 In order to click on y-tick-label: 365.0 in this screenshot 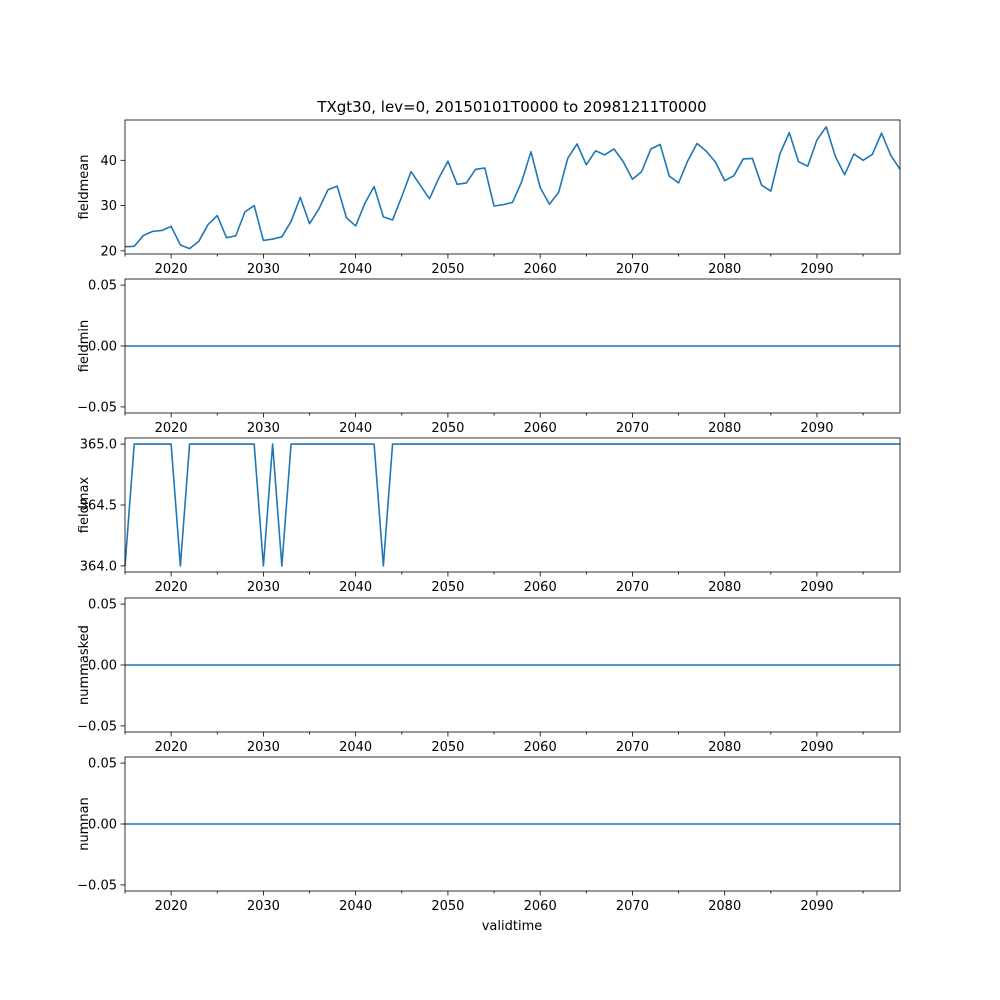, I will do `click(98, 445)`.